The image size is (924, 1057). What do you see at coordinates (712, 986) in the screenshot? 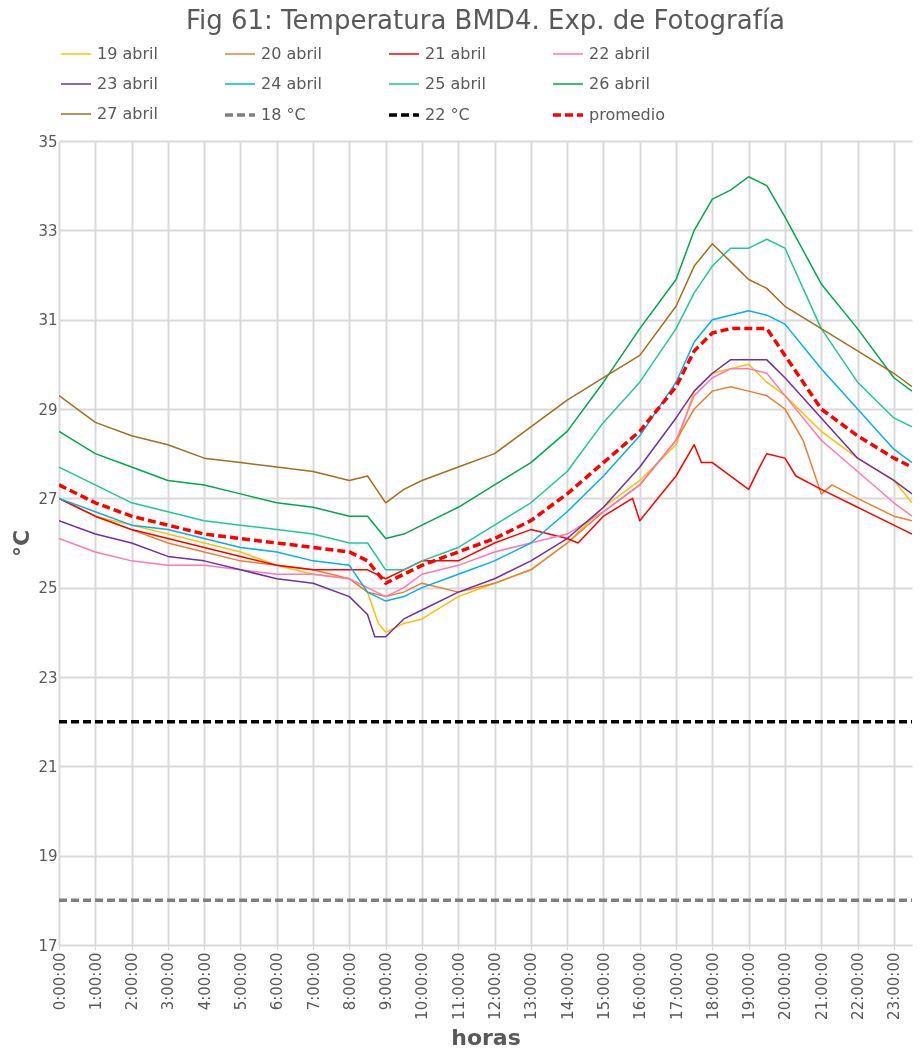
I see `x-tick-label: 18:00:00` at bounding box center [712, 986].